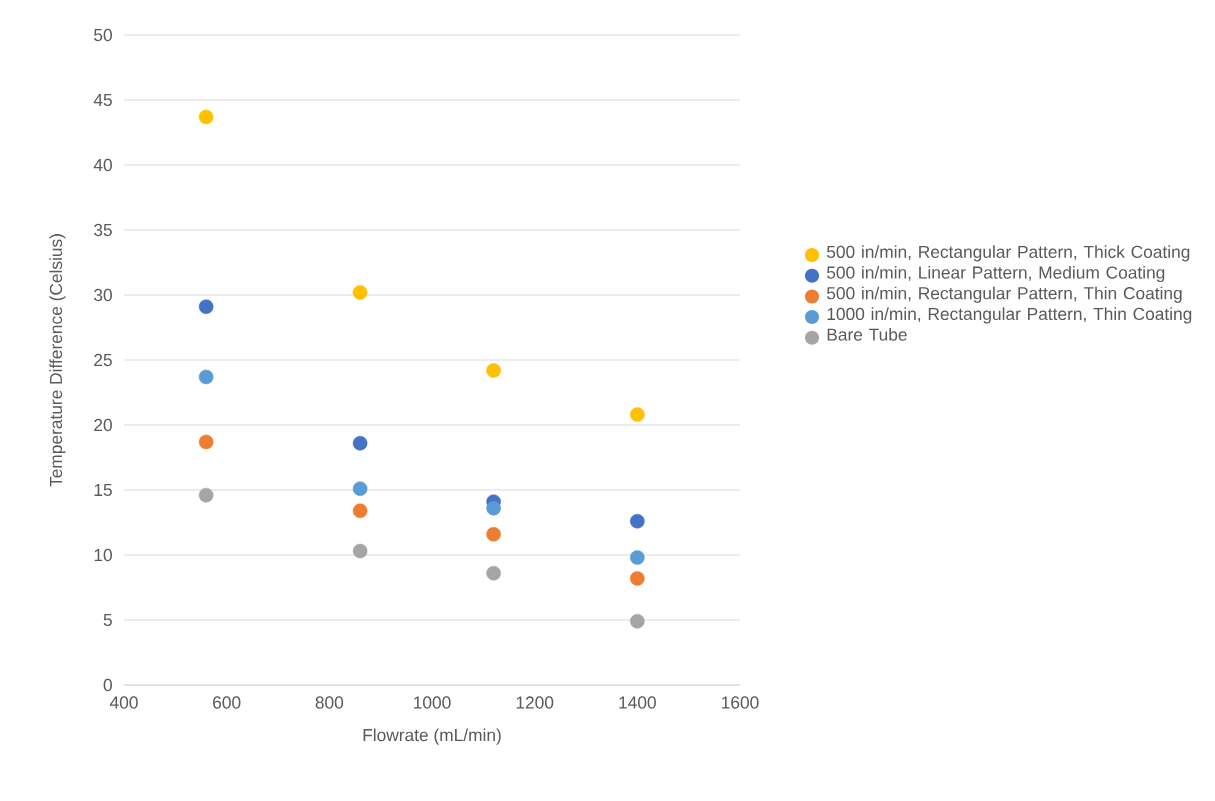  What do you see at coordinates (432, 702) in the screenshot?
I see `x-tick-label: 1000` at bounding box center [432, 702].